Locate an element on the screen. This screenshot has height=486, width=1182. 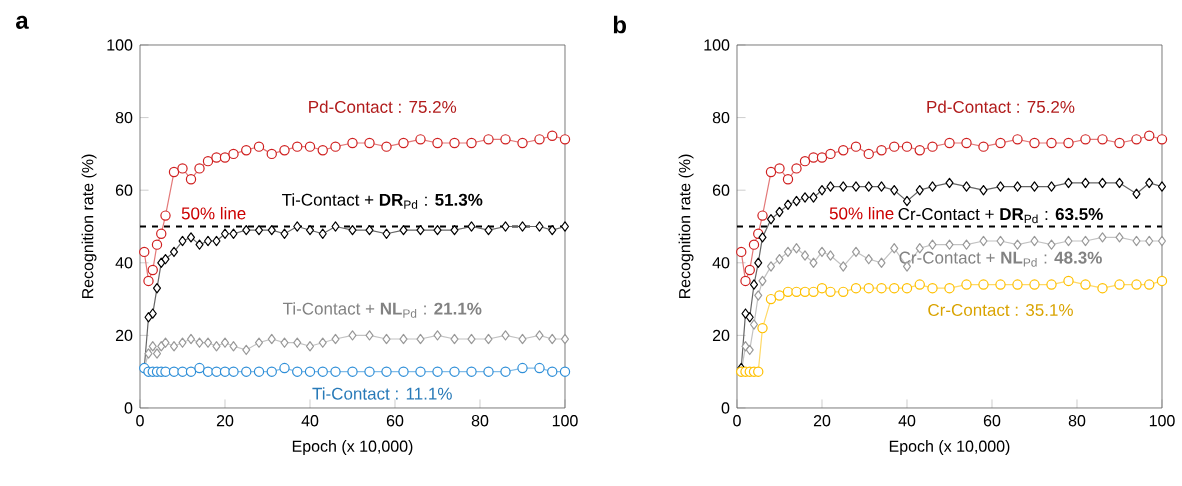
y-axis-title: Recognition rate (%) is located at coordinates (686, 226).